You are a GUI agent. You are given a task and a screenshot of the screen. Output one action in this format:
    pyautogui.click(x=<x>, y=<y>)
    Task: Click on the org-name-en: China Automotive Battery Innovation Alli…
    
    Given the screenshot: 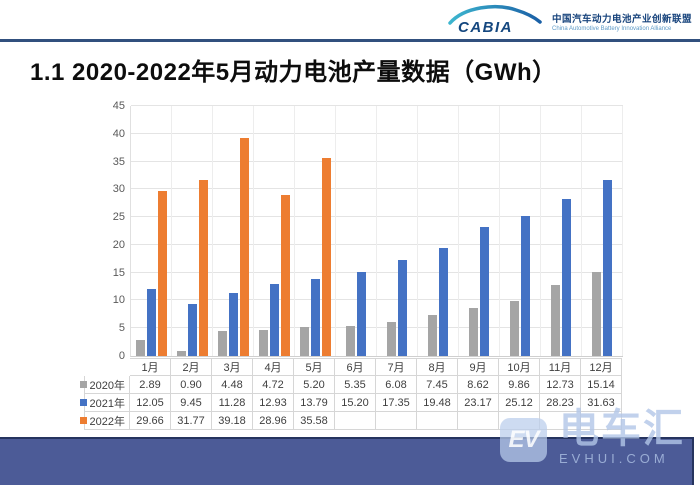 What is the action you would take?
    pyautogui.click(x=611, y=29)
    